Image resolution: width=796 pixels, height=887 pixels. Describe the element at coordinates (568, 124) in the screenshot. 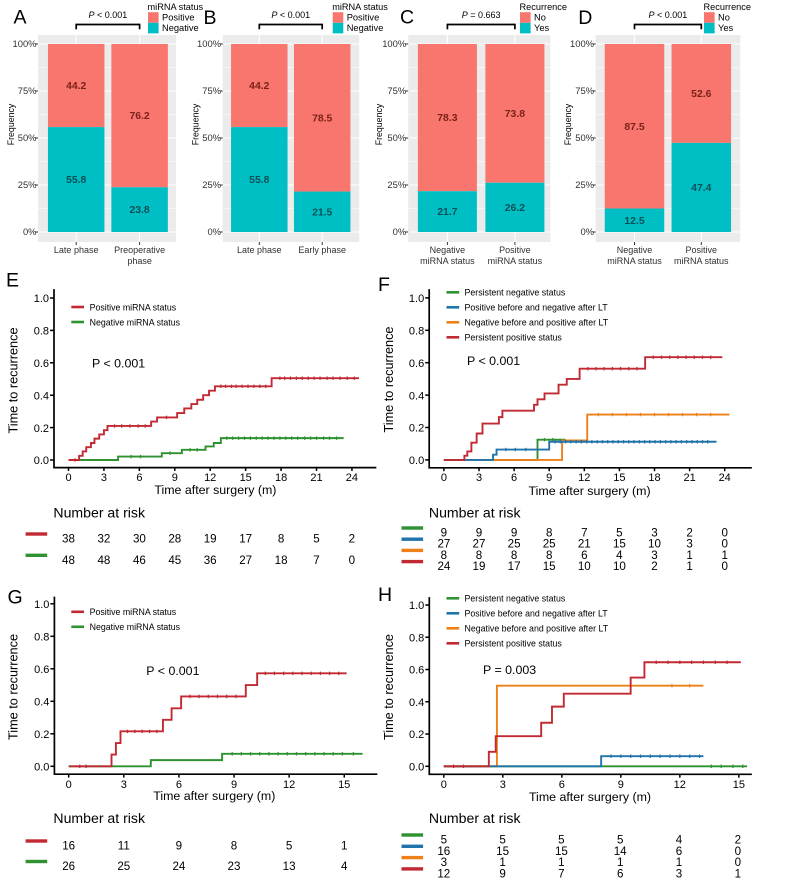

I see `svg-text: Frequency` at that location.